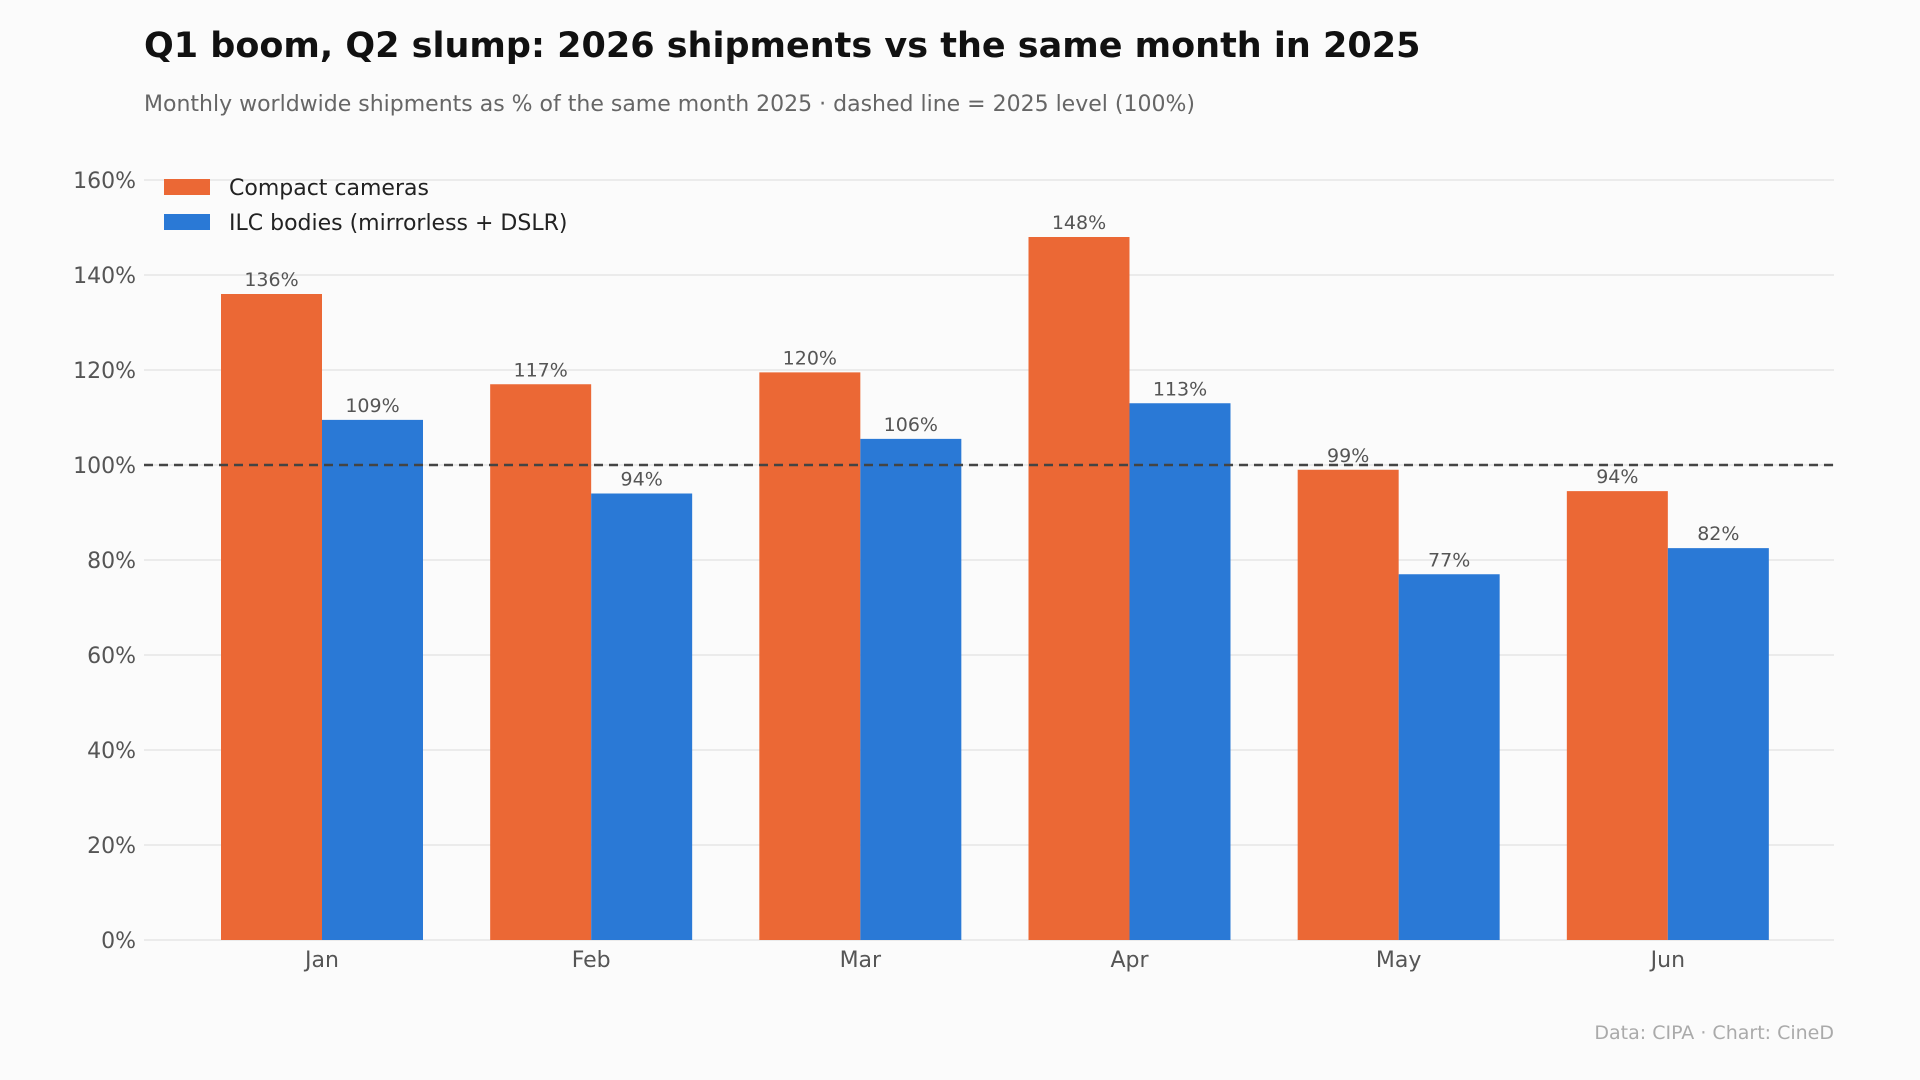  What do you see at coordinates (591, 960) in the screenshot?
I see `x-tick-label-feb: Feb` at bounding box center [591, 960].